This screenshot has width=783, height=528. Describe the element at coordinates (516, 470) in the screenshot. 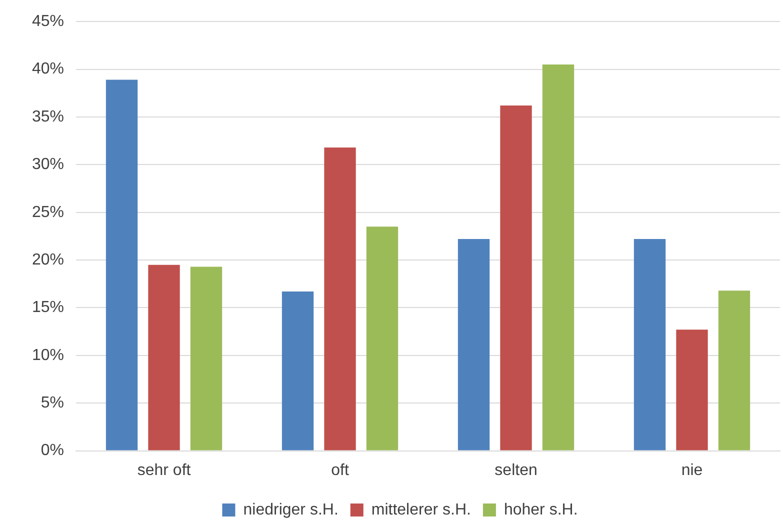

I see `x-tick-label: selten` at that location.